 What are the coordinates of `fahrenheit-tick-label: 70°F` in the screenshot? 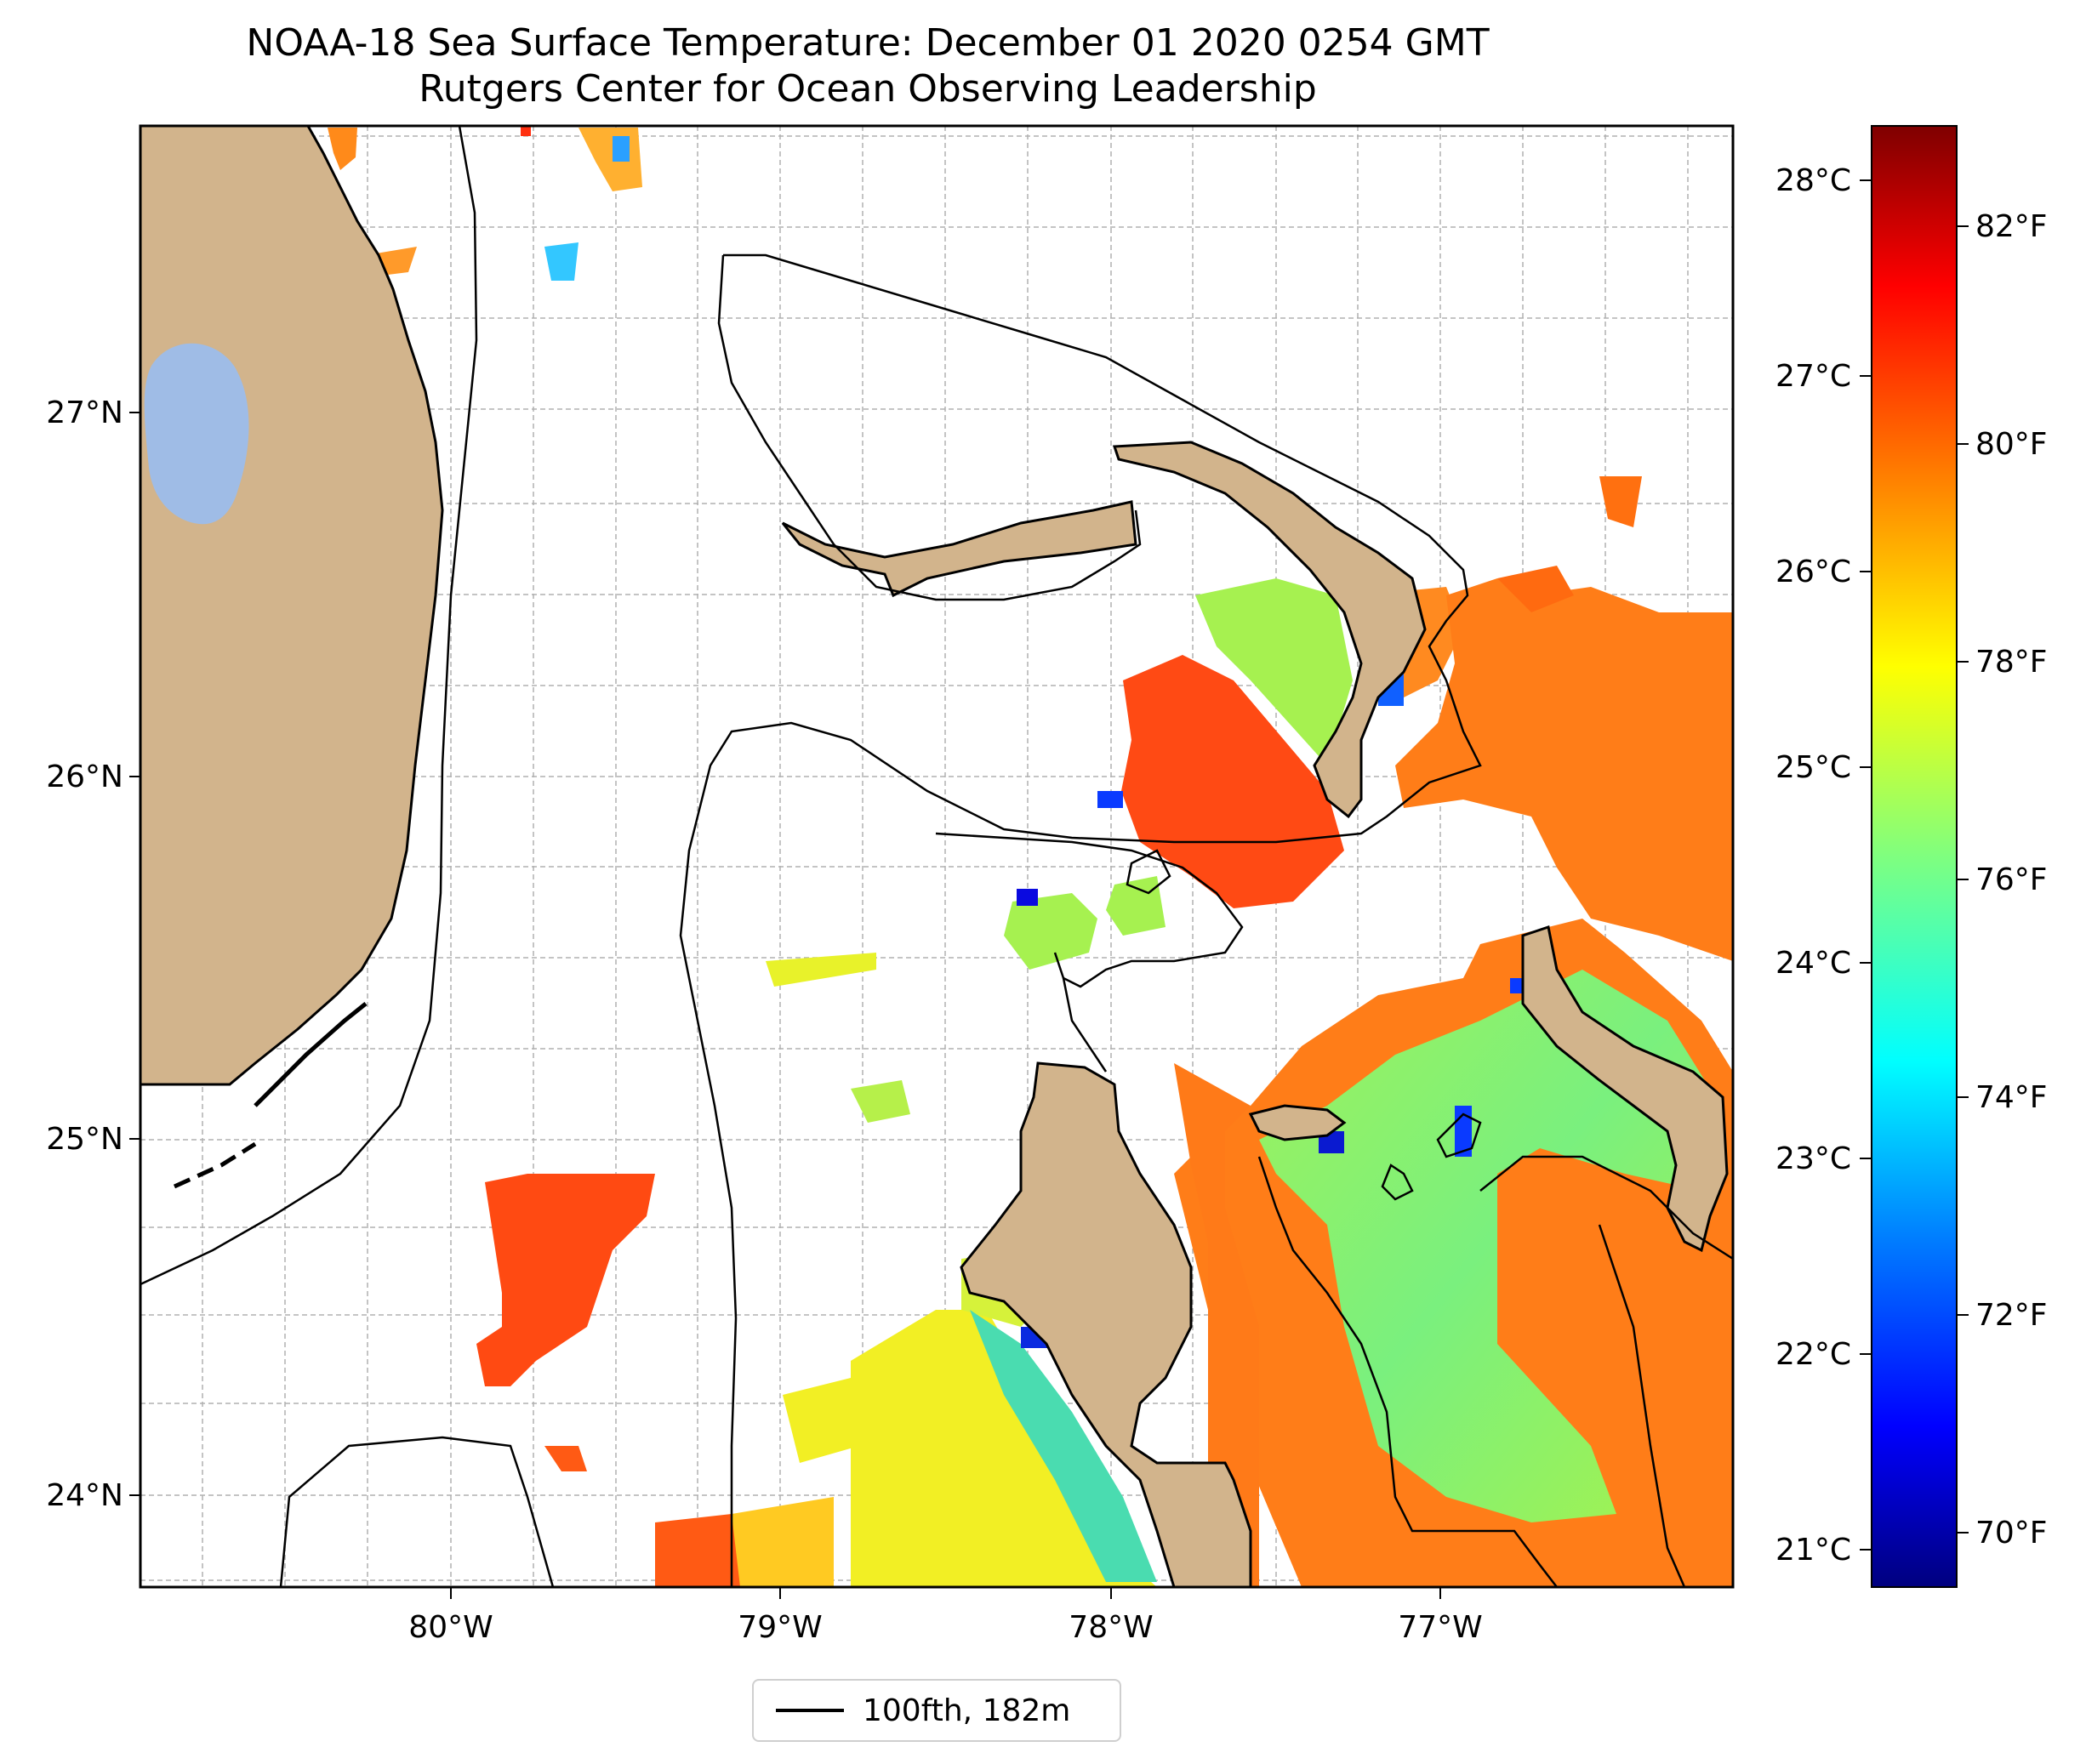 It's located at (2012, 1533).